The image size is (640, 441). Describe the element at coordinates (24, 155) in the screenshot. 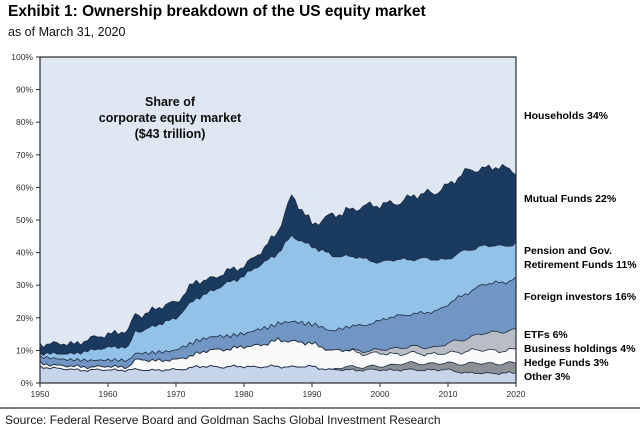

I see `y-tick-label: 70%` at that location.